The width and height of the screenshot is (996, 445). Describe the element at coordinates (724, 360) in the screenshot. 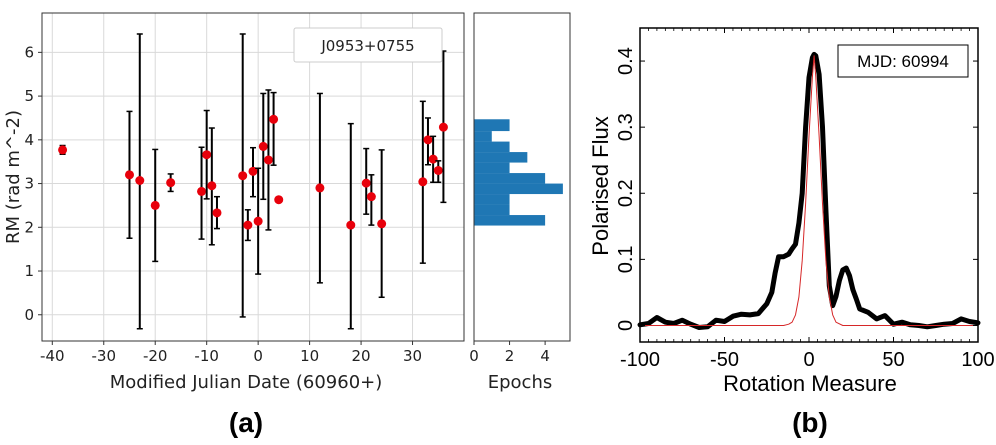

I see `x-tick-label: -50` at that location.